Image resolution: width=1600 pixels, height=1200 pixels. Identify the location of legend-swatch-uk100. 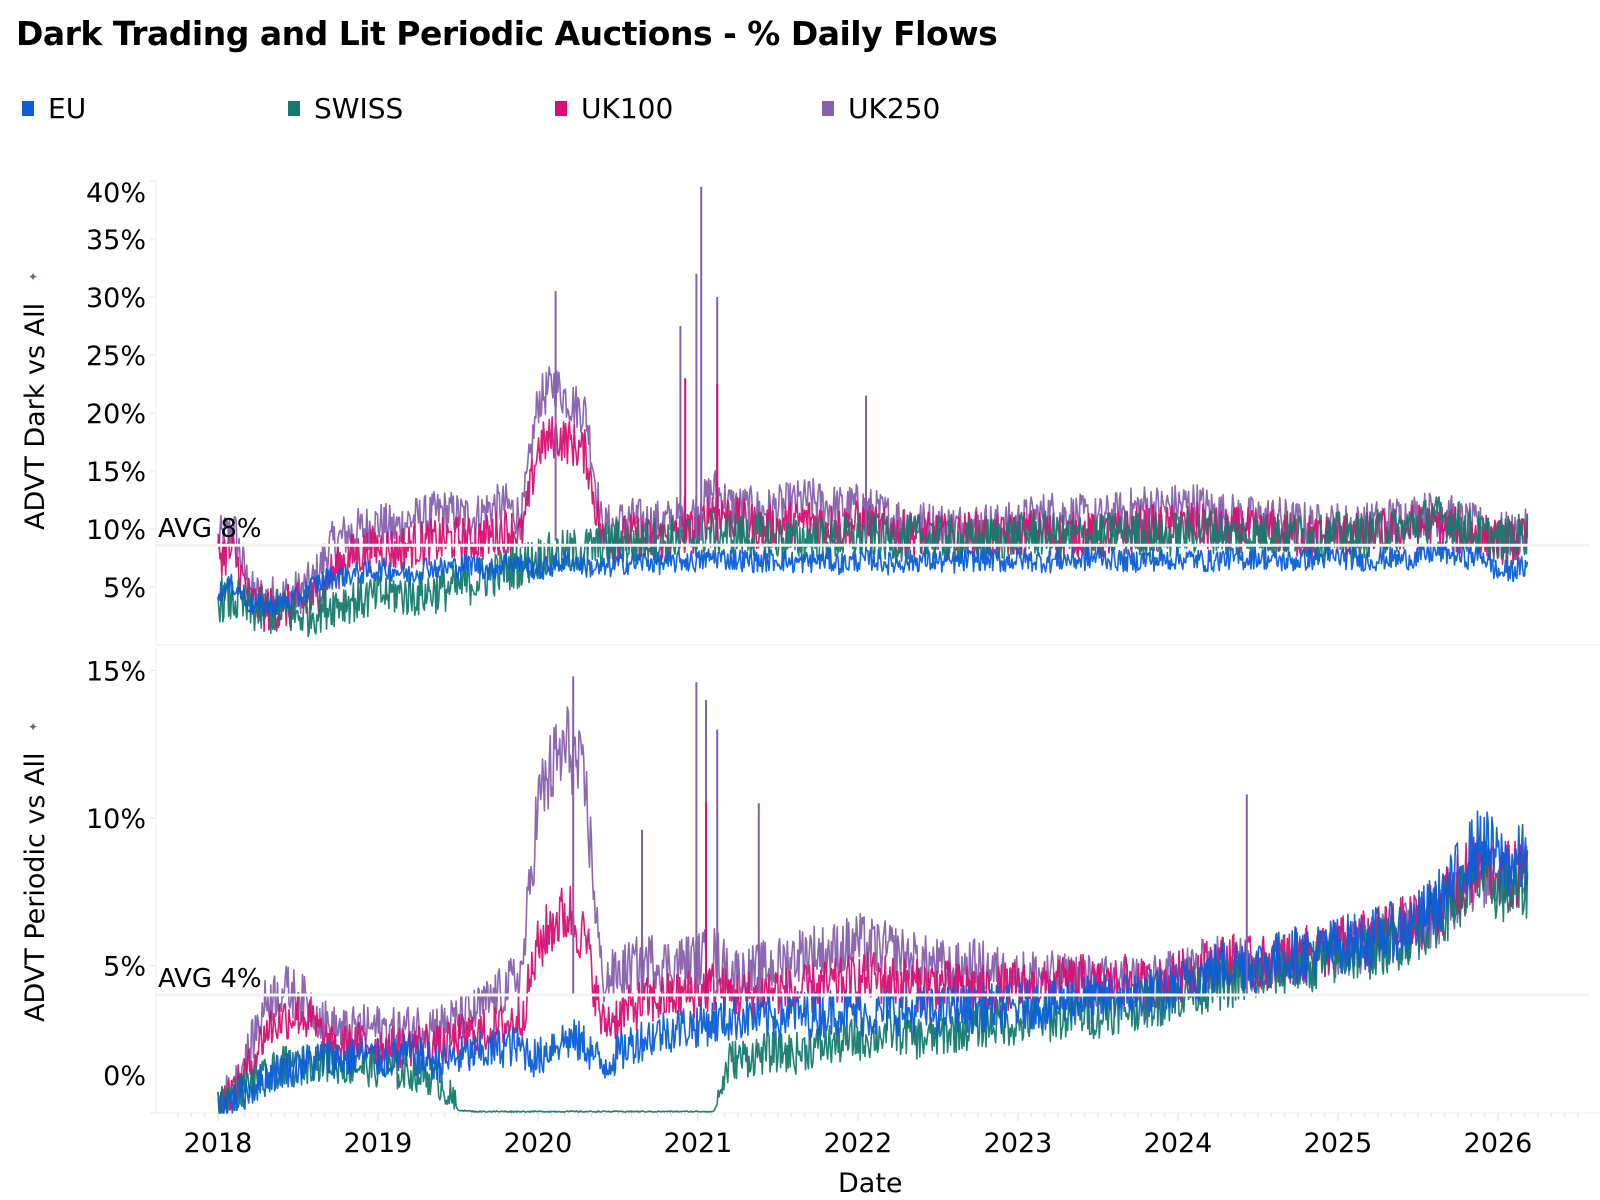
(561, 108).